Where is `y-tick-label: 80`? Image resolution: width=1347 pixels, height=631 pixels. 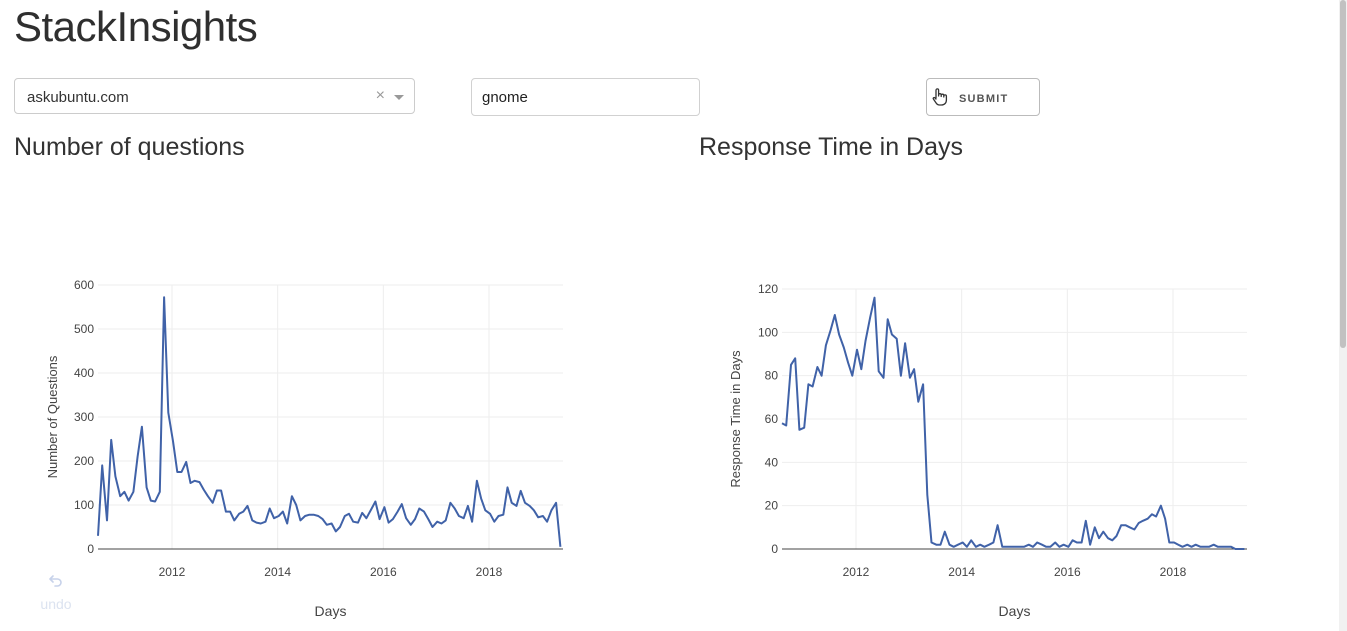 y-tick-label: 80 is located at coordinates (772, 376).